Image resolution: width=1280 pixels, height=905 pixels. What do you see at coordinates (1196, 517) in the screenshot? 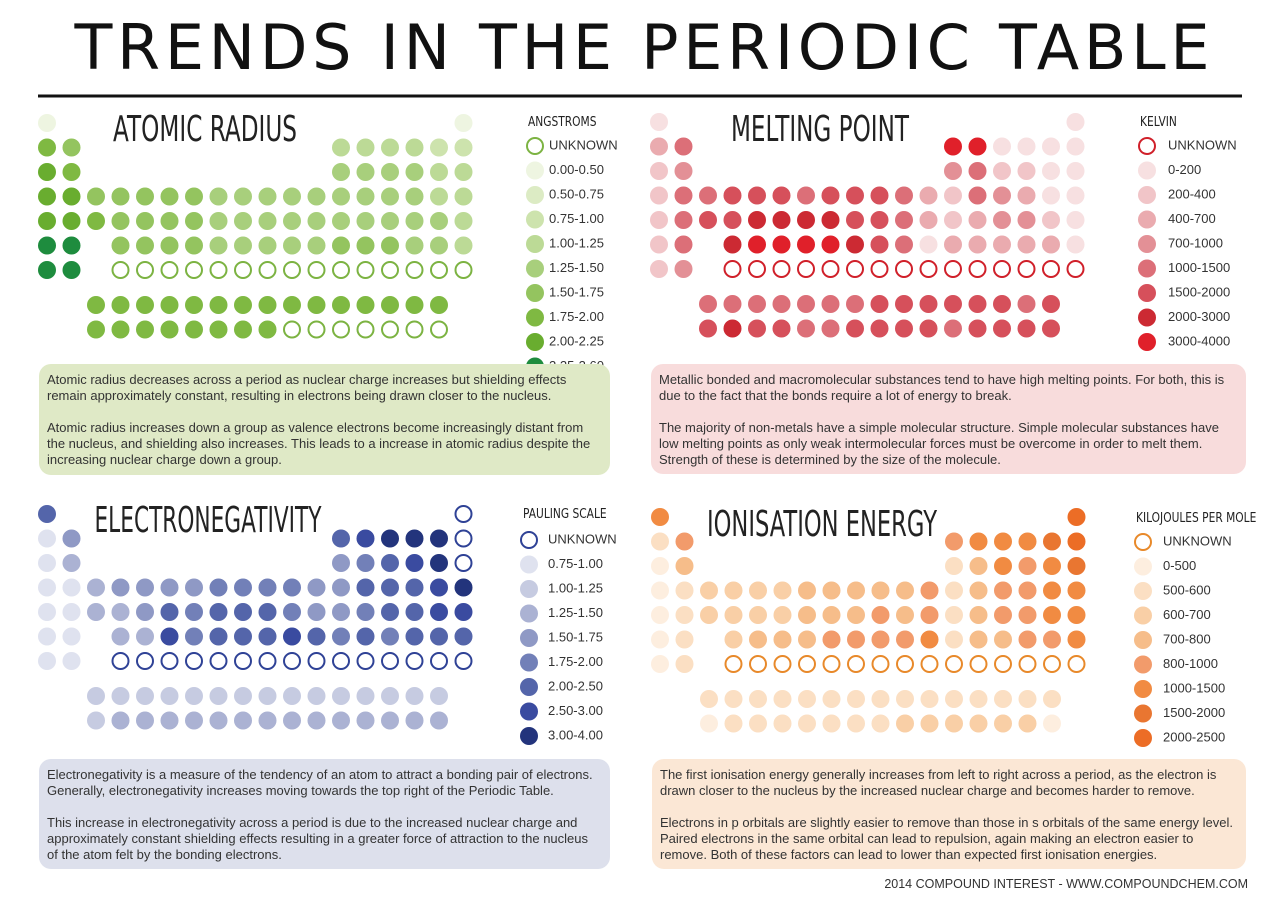
I see `legend-title: KILOJOULES PER MOLE` at bounding box center [1196, 517].